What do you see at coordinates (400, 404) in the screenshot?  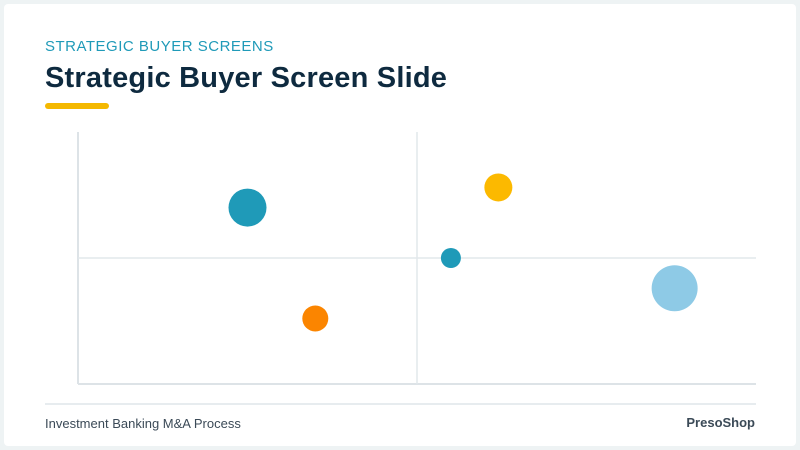 I see `footer-divider` at bounding box center [400, 404].